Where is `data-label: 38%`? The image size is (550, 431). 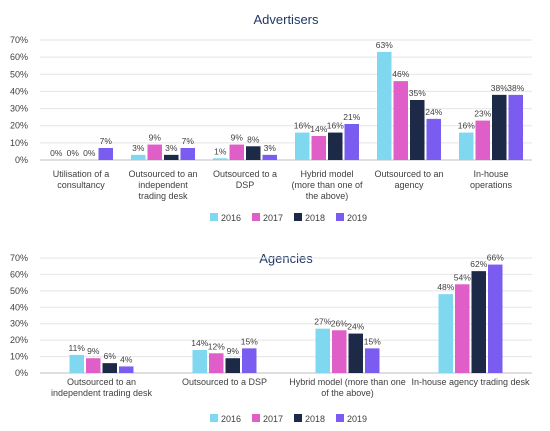 data-label: 38% is located at coordinates (499, 88).